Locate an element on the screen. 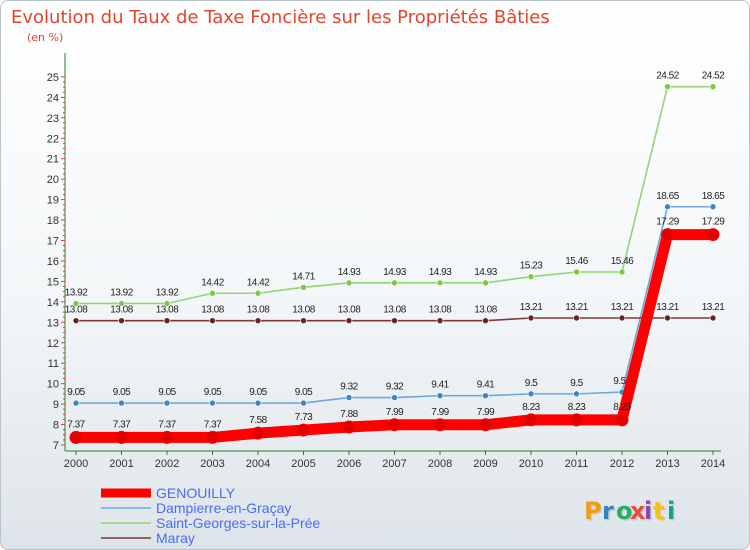 Image resolution: width=750 pixels, height=550 pixels. logo-letter: x is located at coordinates (638, 511).